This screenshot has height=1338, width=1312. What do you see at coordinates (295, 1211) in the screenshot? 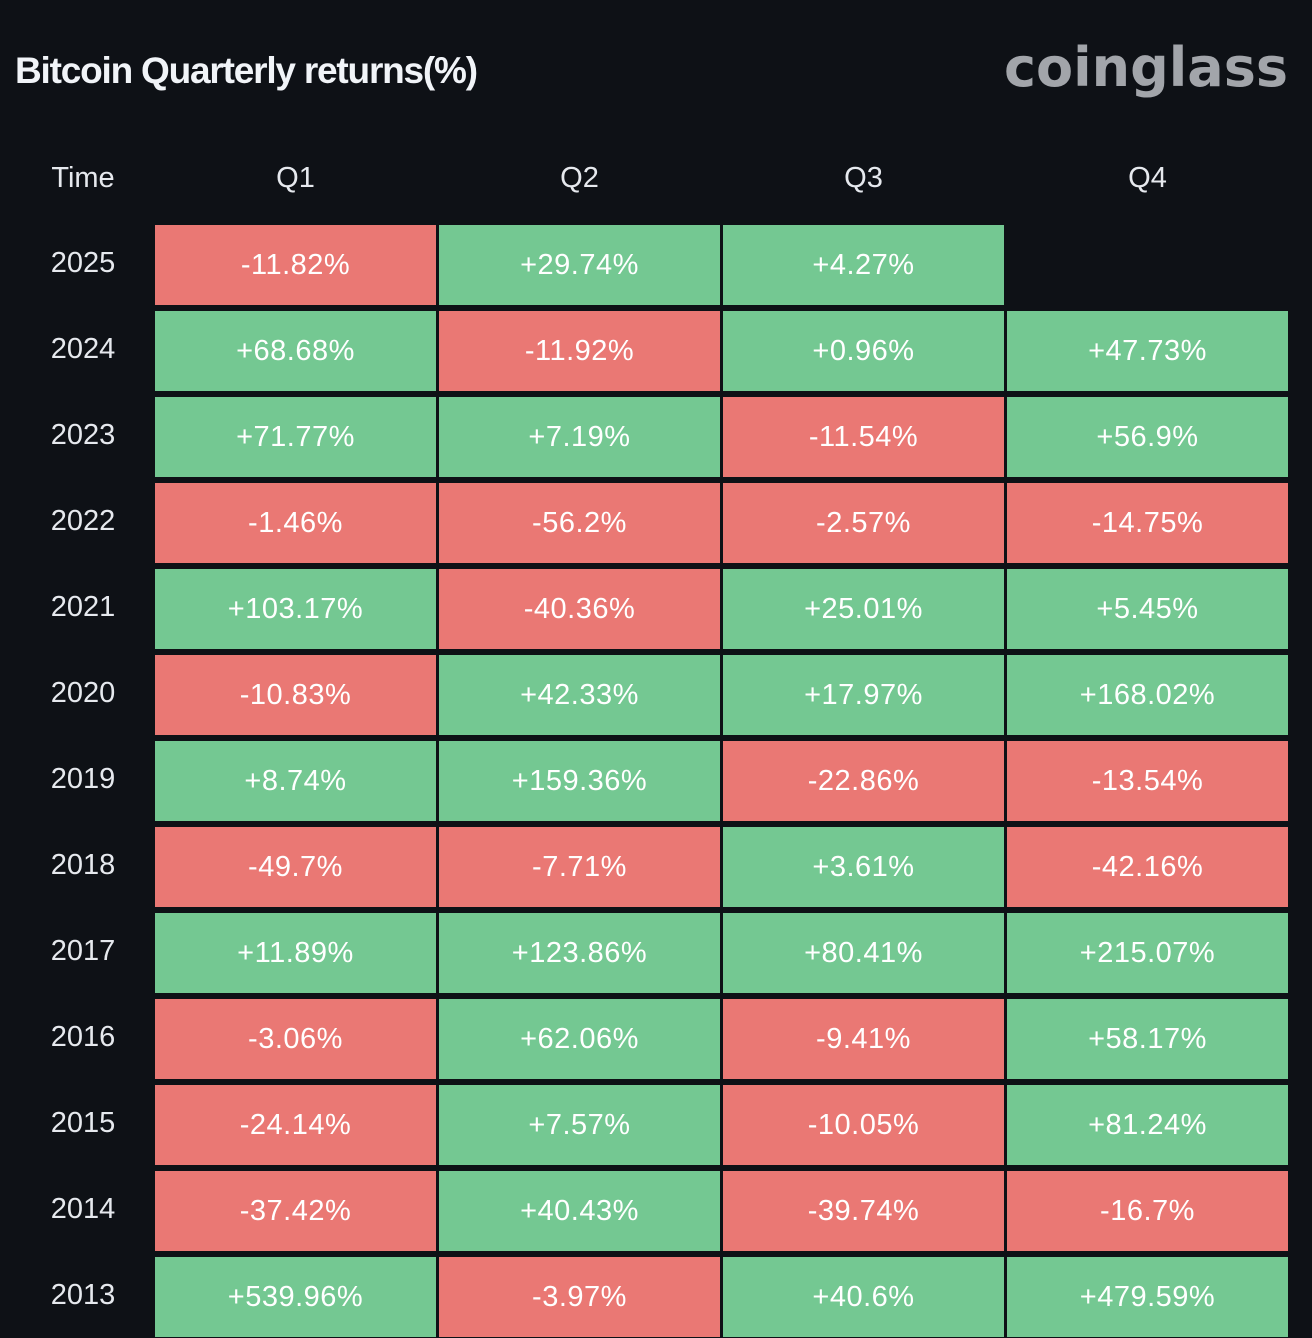
I see `return-cell-2014-q1: -37.42%` at bounding box center [295, 1211].